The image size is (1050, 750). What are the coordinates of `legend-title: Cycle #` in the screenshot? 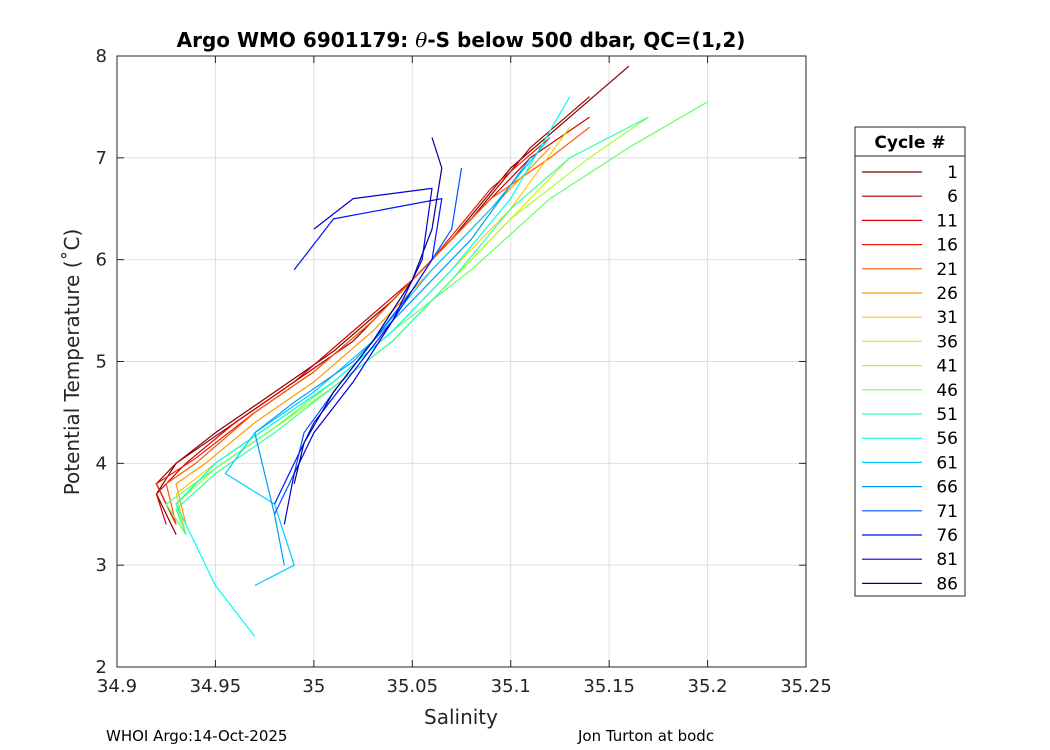 It's located at (909, 143).